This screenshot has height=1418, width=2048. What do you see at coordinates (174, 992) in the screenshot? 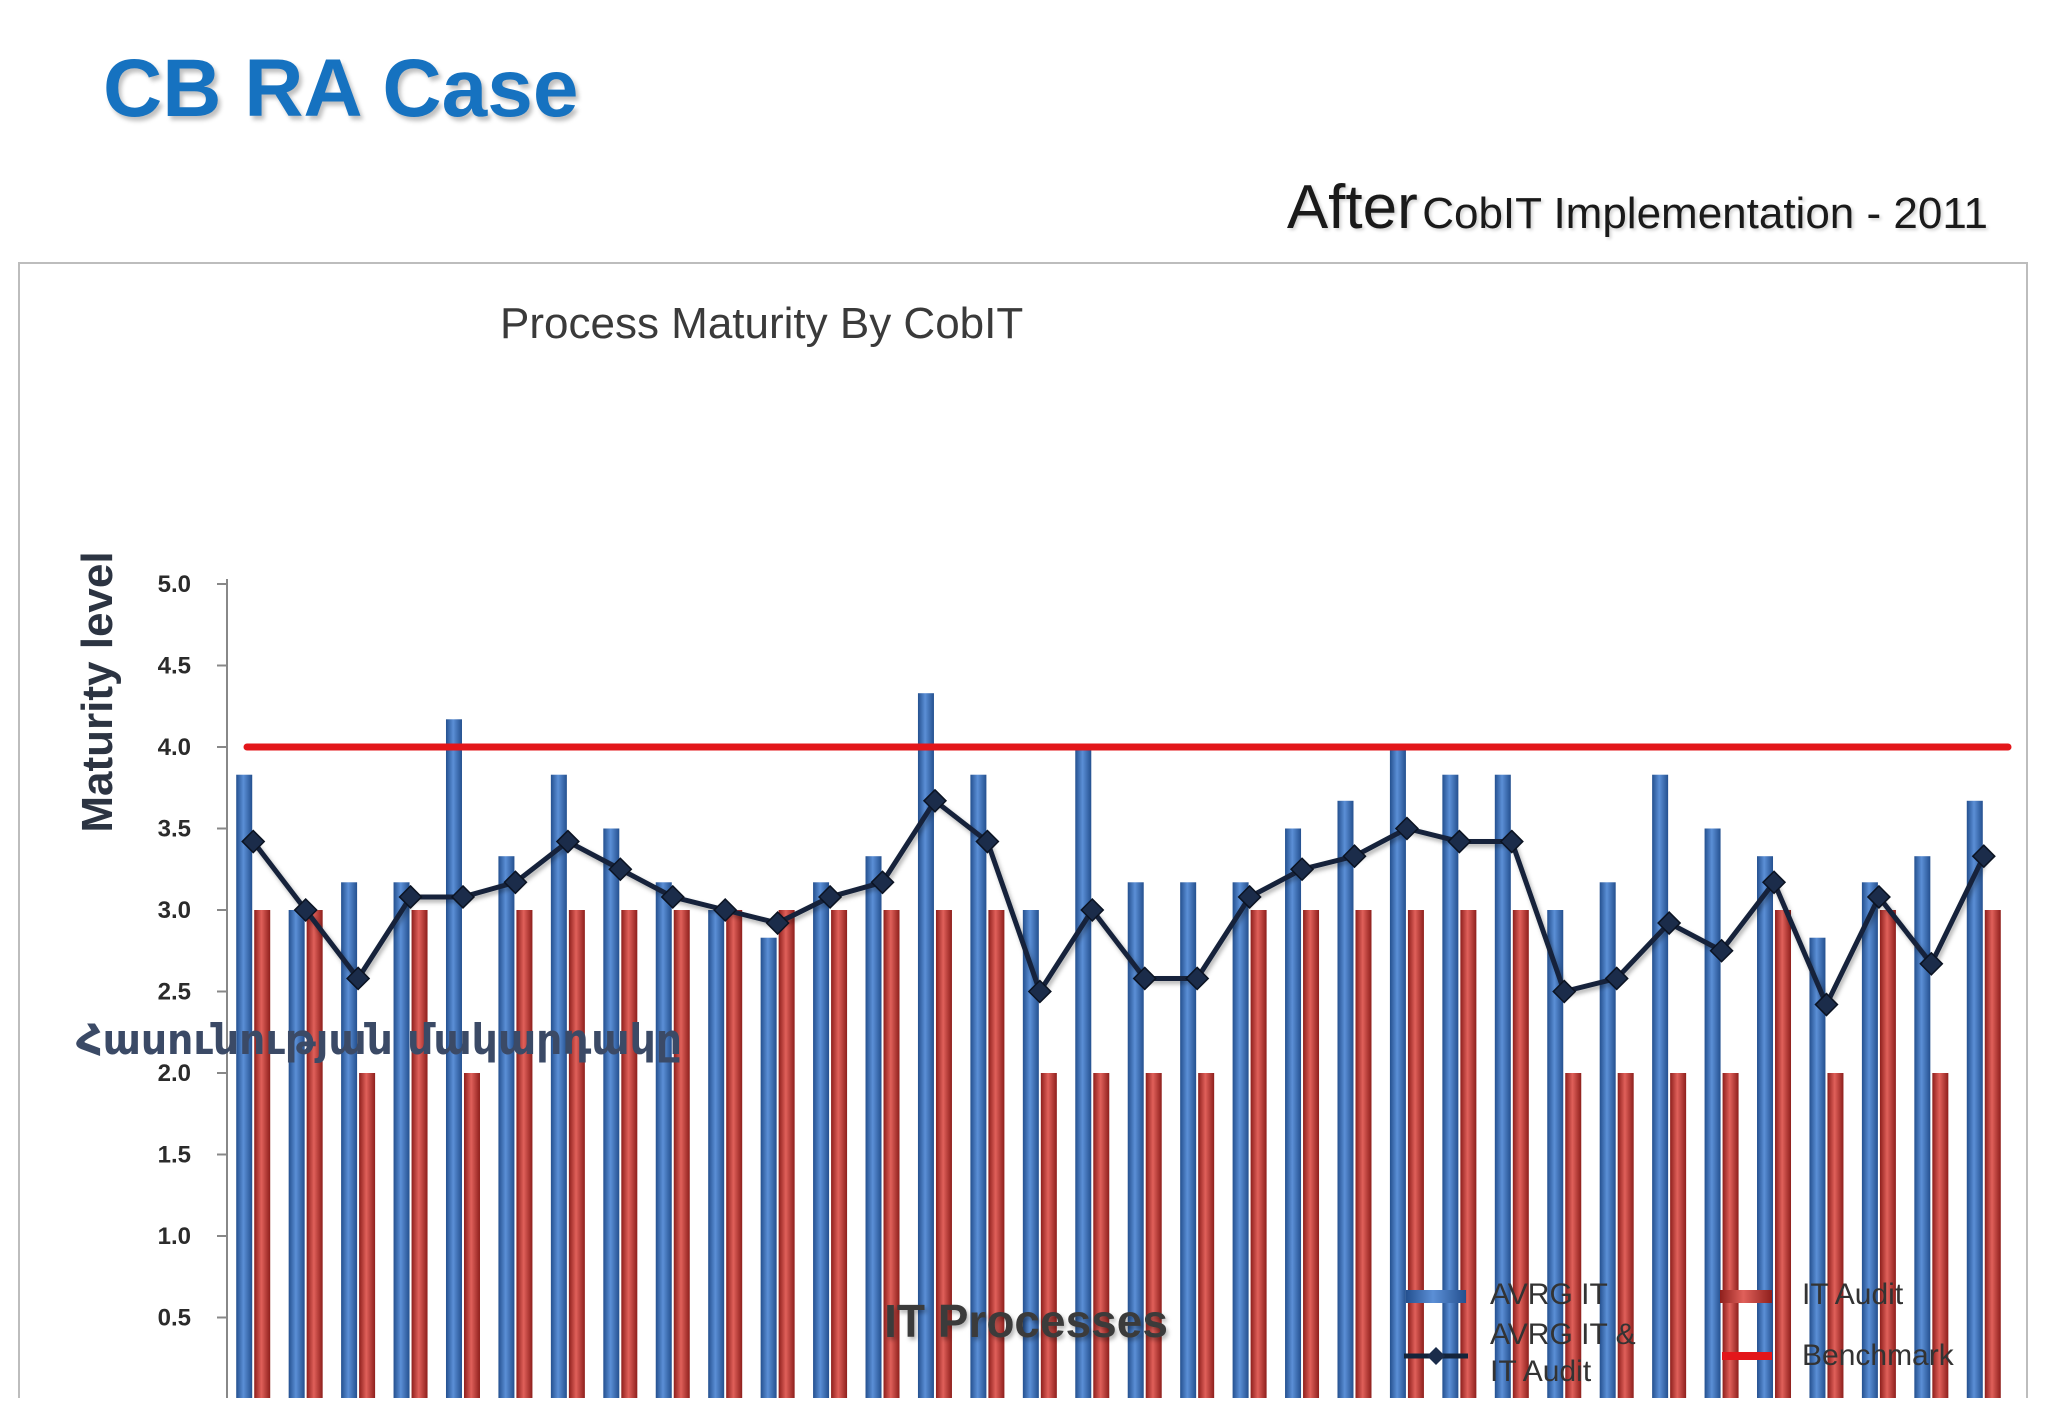
I see `y-tick-label: 2.5` at bounding box center [174, 992].